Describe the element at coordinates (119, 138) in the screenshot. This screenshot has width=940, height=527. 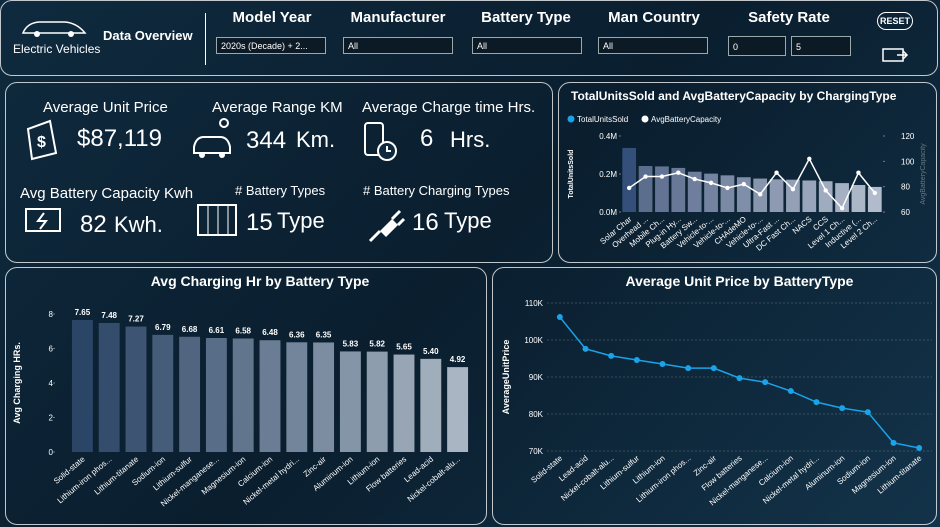
I see `kpi-value: $87,119` at that location.